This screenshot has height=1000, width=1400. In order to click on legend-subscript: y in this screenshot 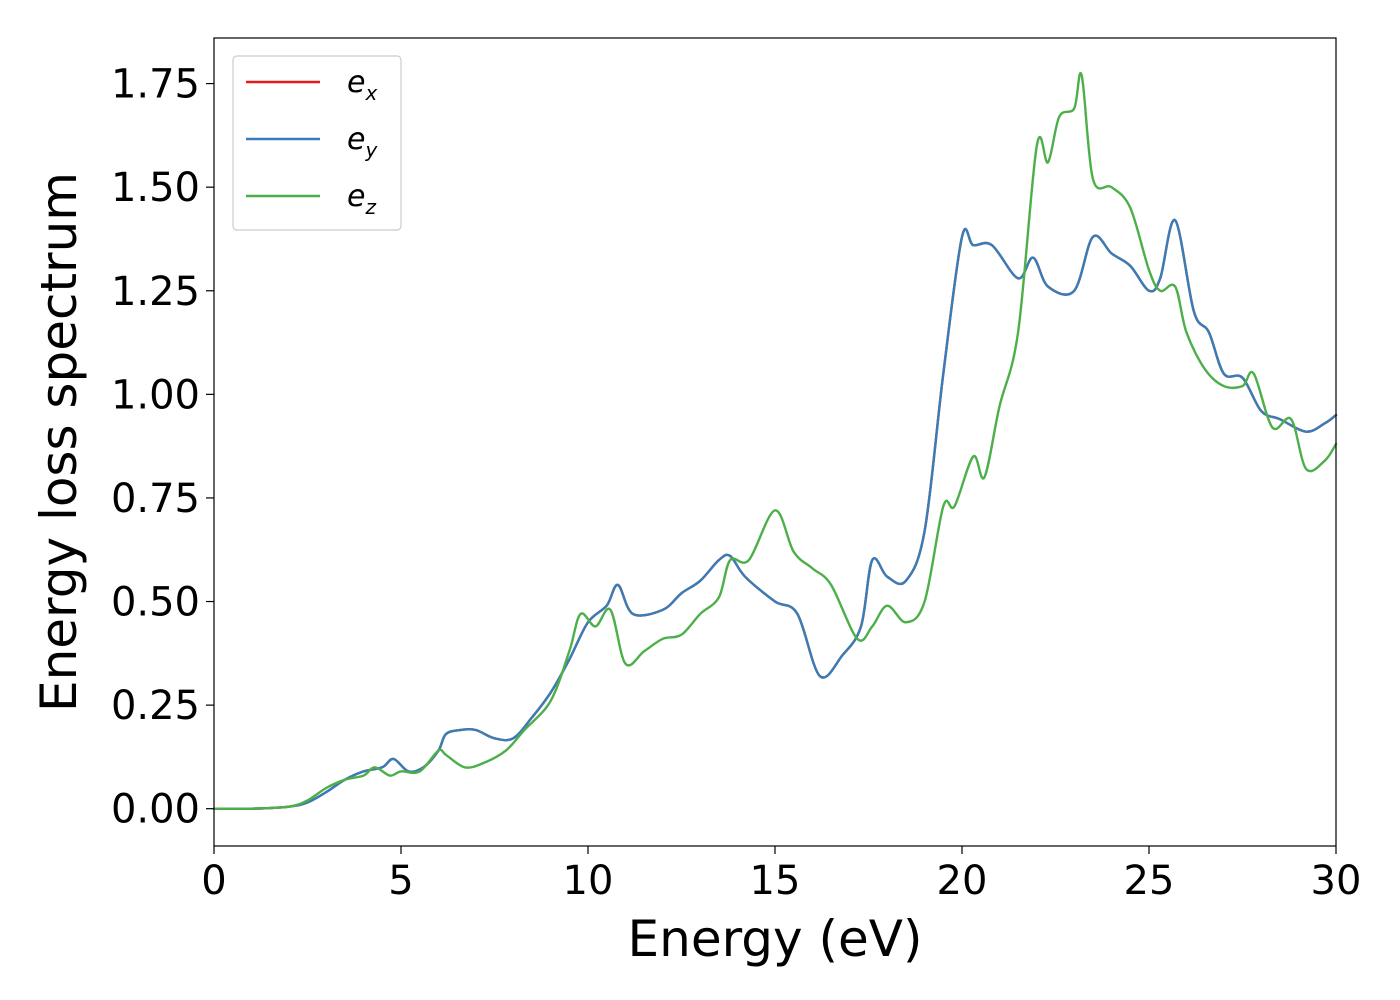, I will do `click(371, 150)`.